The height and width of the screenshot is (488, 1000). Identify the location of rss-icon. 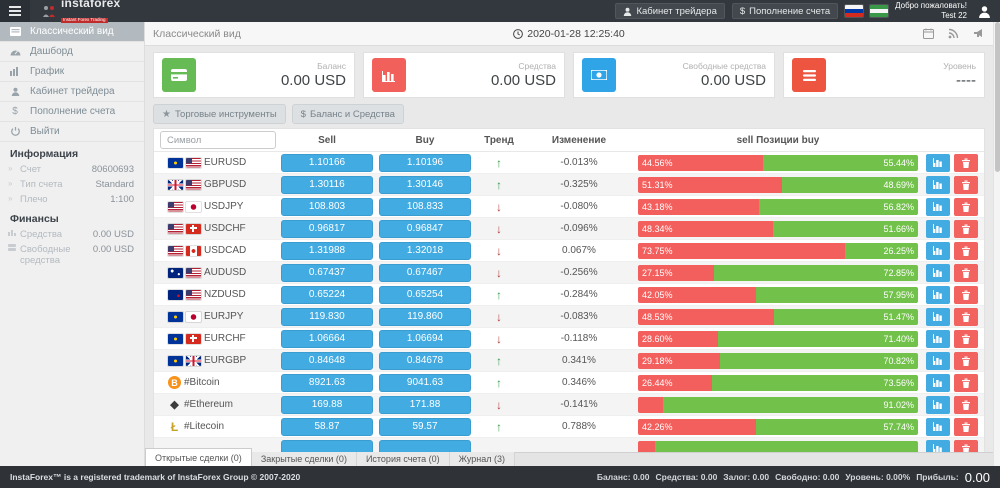
(953, 33).